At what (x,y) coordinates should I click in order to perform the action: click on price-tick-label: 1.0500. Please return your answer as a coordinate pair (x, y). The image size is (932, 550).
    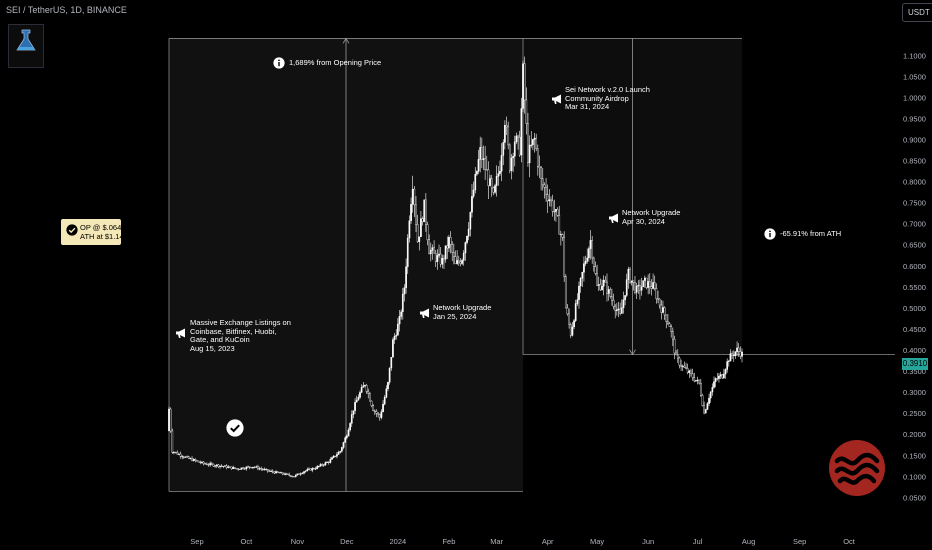
    Looking at the image, I should click on (914, 76).